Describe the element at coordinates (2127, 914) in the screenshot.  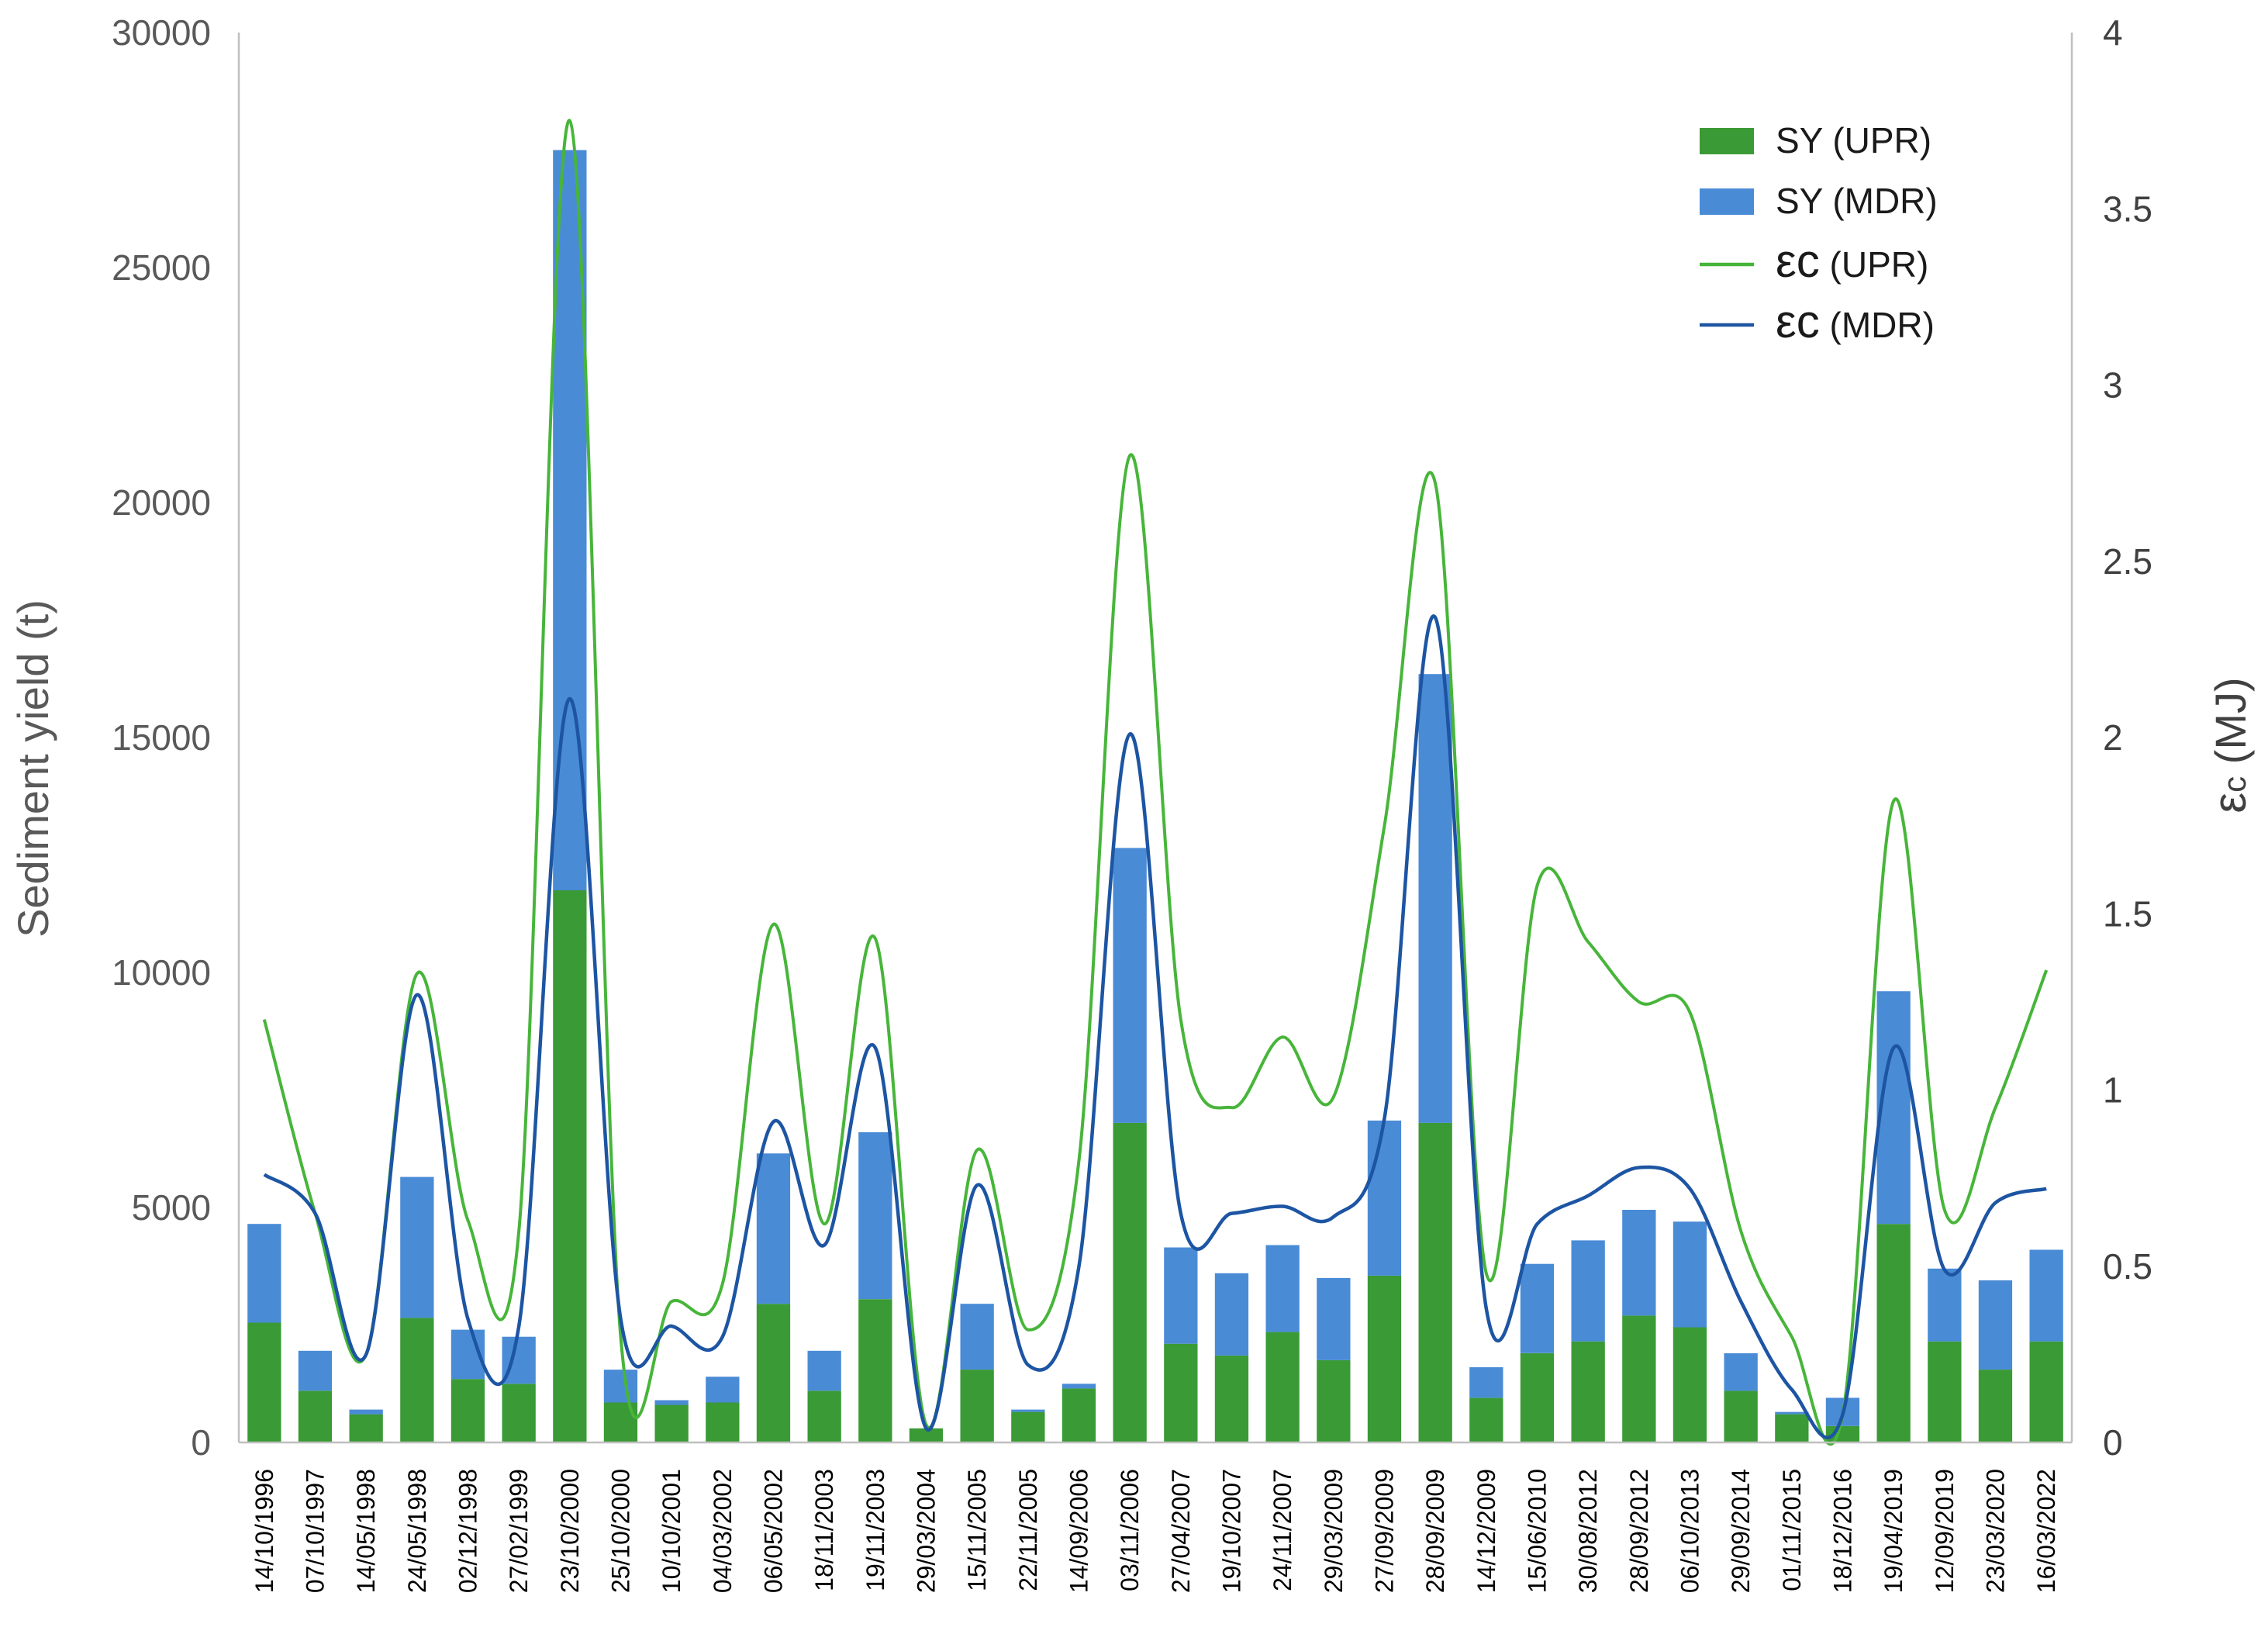
I see `y-right-tick-label: 1.5` at that location.